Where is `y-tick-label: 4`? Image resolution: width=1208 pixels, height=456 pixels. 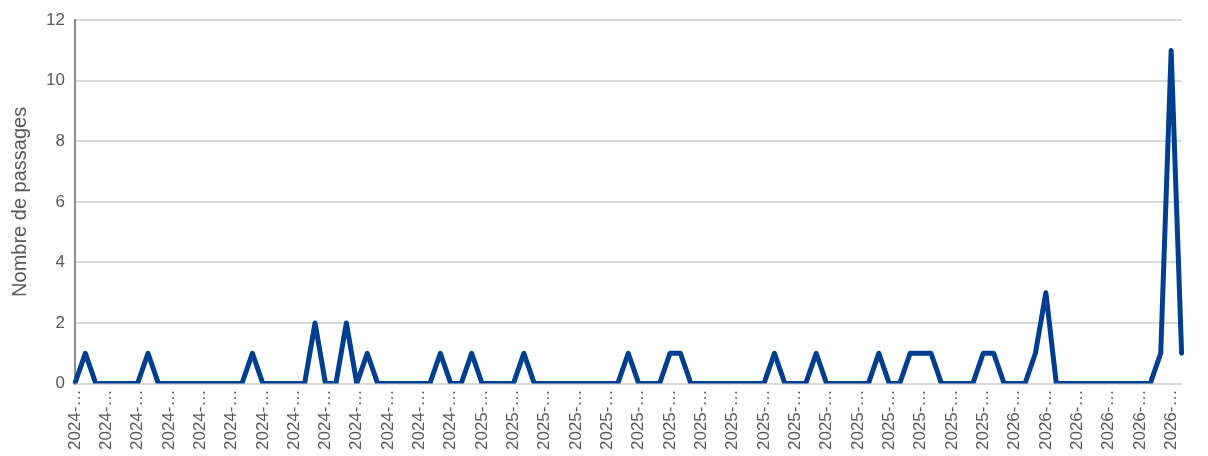
y-tick-label: 4 is located at coordinates (60, 262).